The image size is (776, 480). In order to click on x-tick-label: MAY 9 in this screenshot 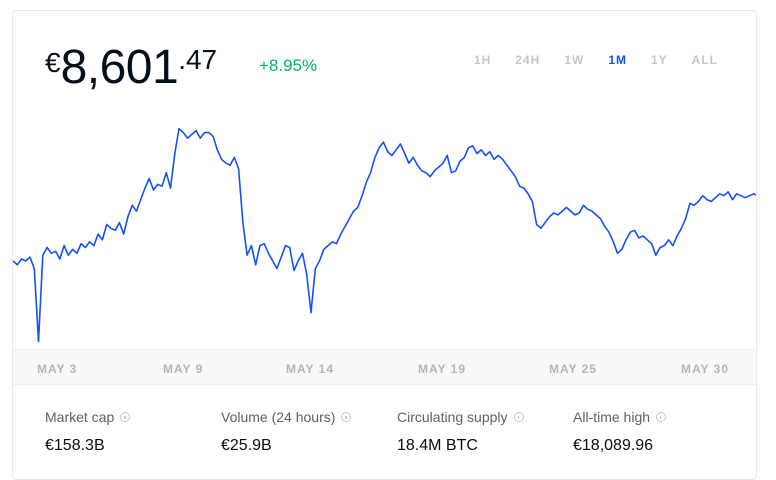, I will do `click(183, 369)`.